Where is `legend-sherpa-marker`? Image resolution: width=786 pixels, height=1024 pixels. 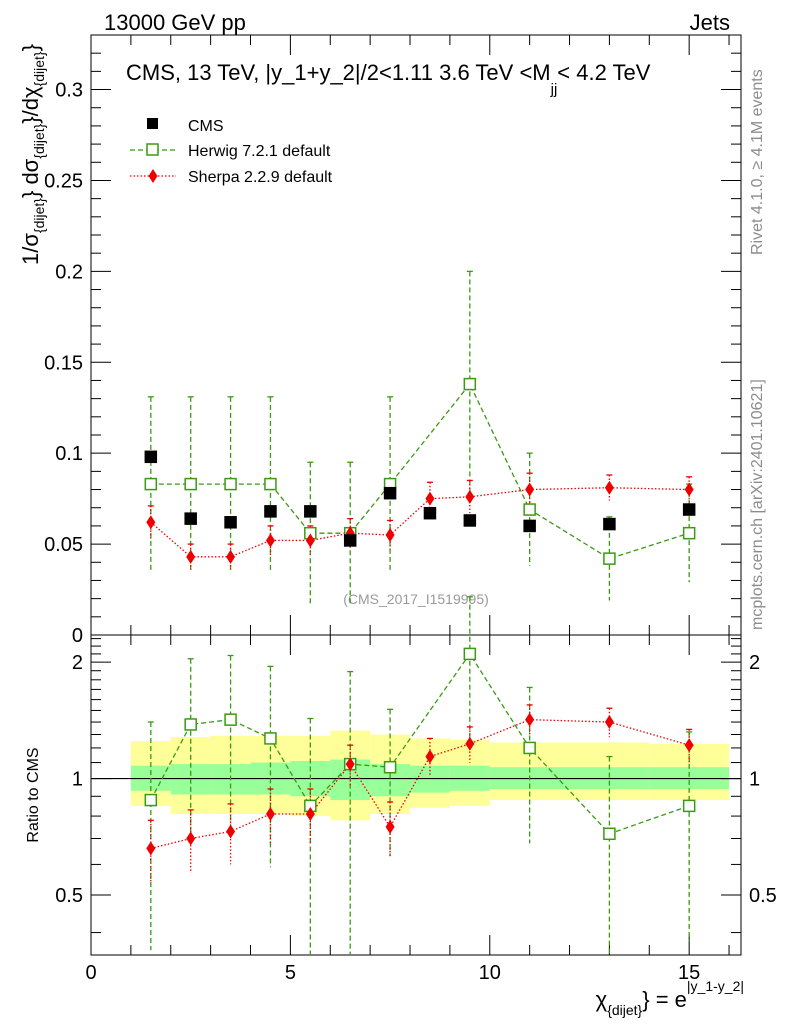 legend-sherpa-marker is located at coordinates (153, 176).